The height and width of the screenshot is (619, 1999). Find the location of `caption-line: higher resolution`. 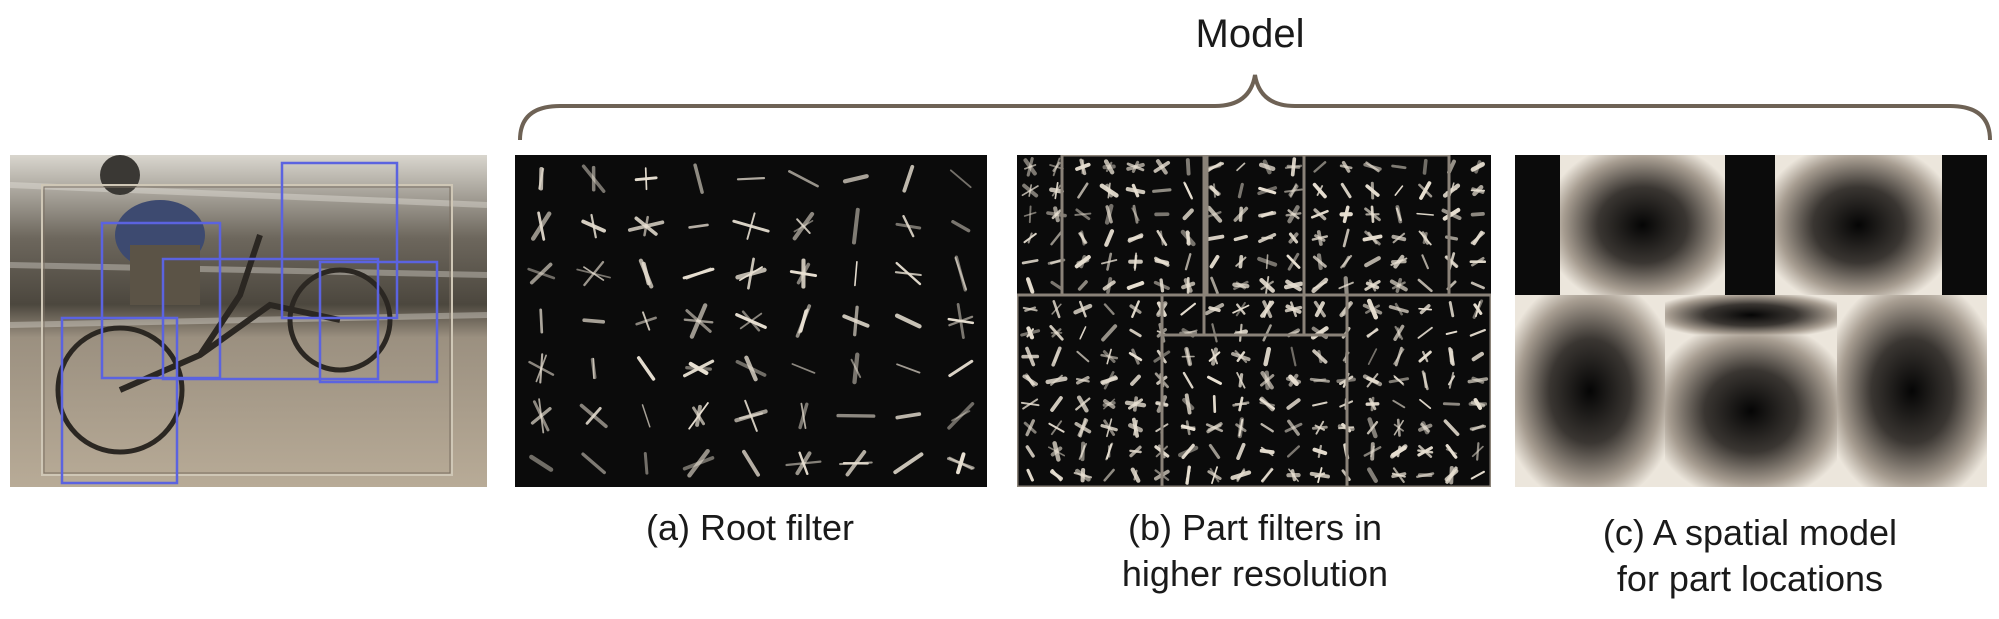

caption-line: higher resolution is located at coordinates (1255, 573).